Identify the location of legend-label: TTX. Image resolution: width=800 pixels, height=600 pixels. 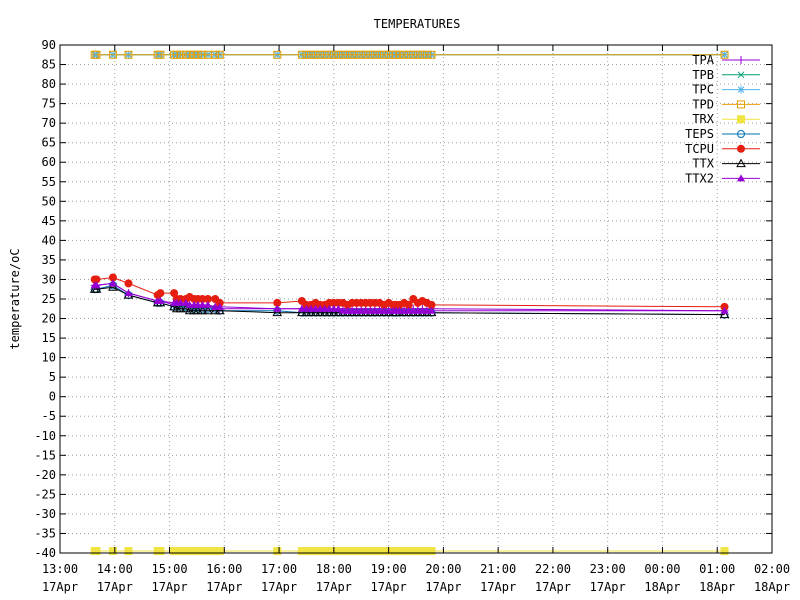
(703, 164).